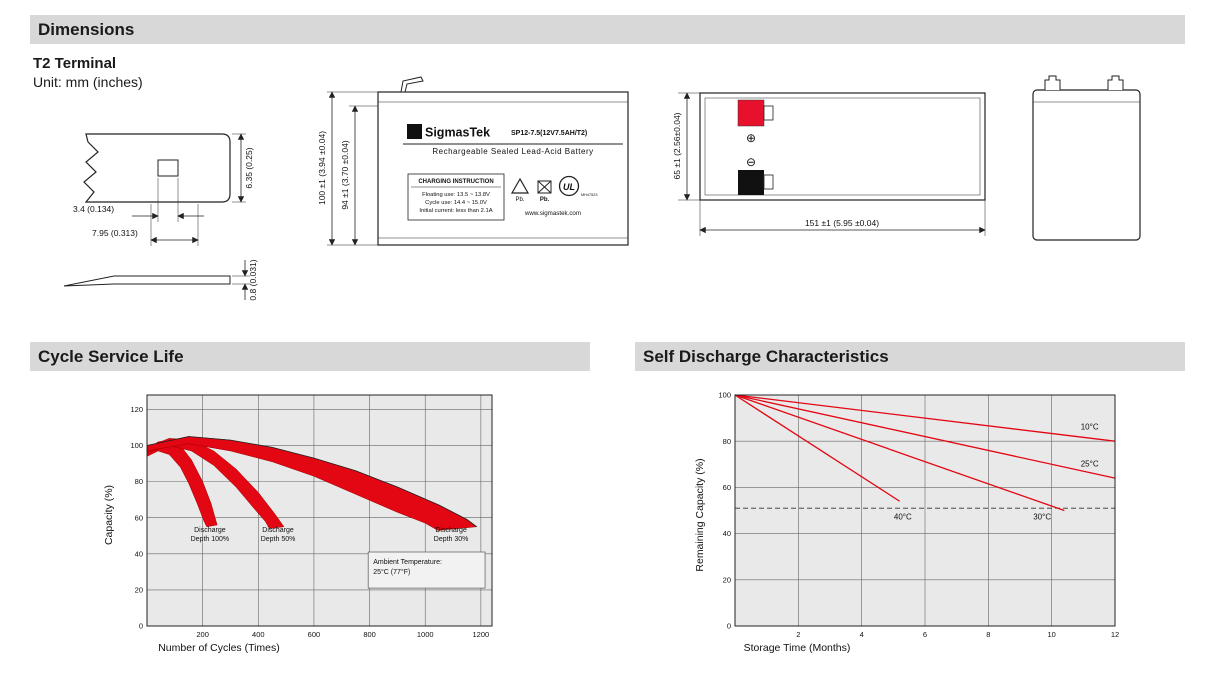  Describe the element at coordinates (147, 281) in the screenshot. I see `terminal-strip-side-view` at that location.